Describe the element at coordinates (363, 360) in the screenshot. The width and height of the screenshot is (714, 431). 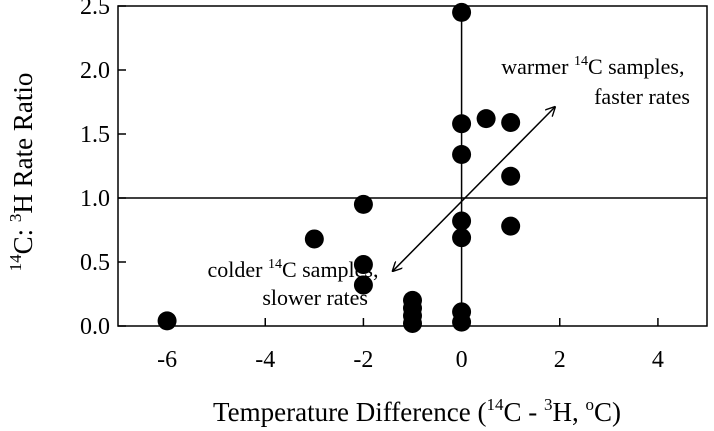
I see `x-tick-label: -2` at that location.